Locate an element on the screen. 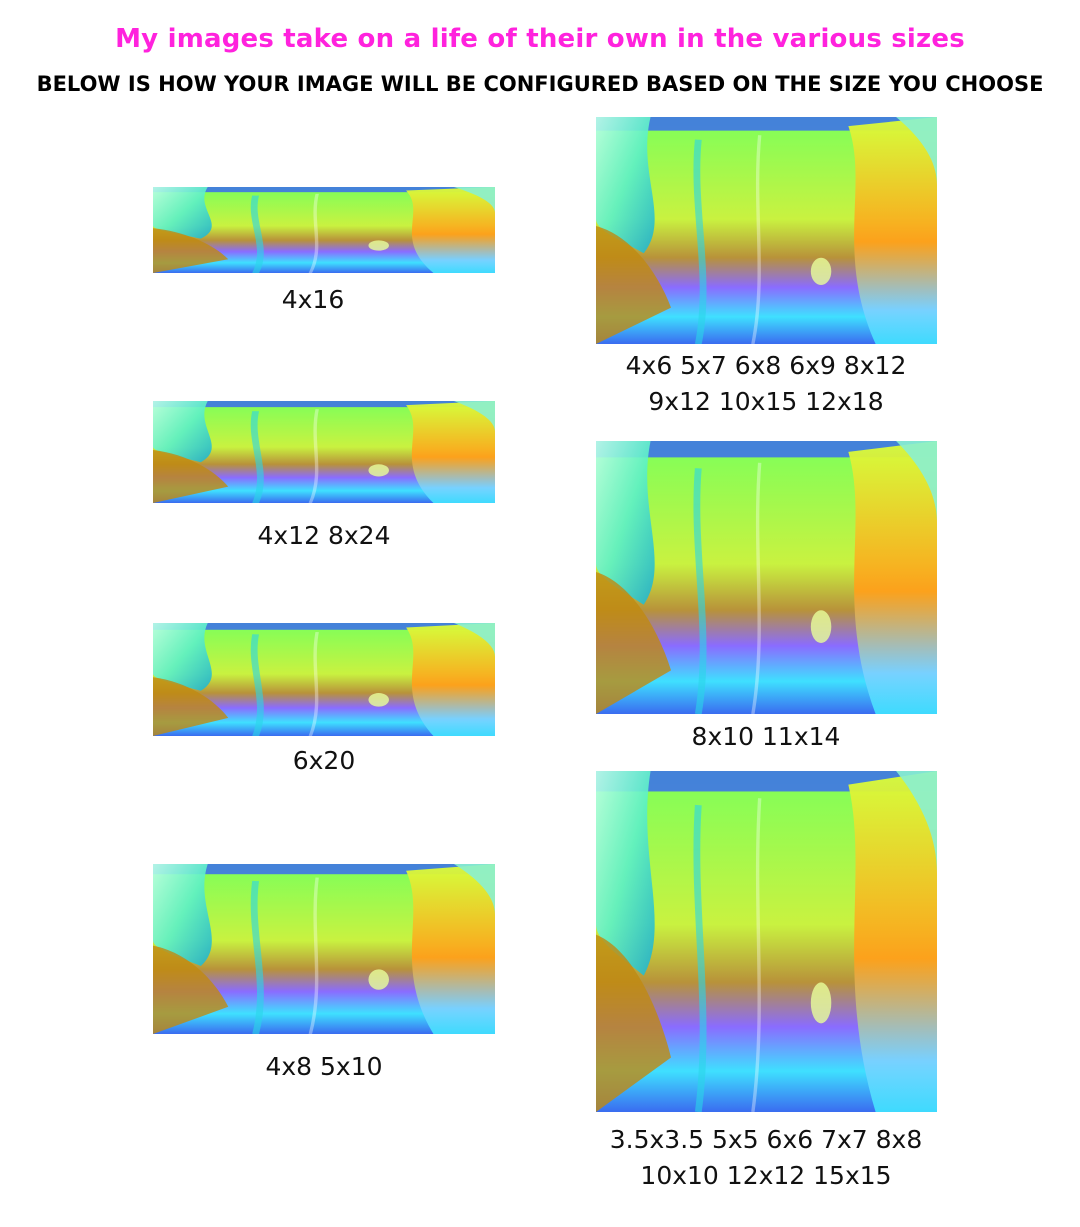 The height and width of the screenshot is (1227, 1080). caption-line: 4x6 5x7 6x8 6x9 8x12 is located at coordinates (766, 365).